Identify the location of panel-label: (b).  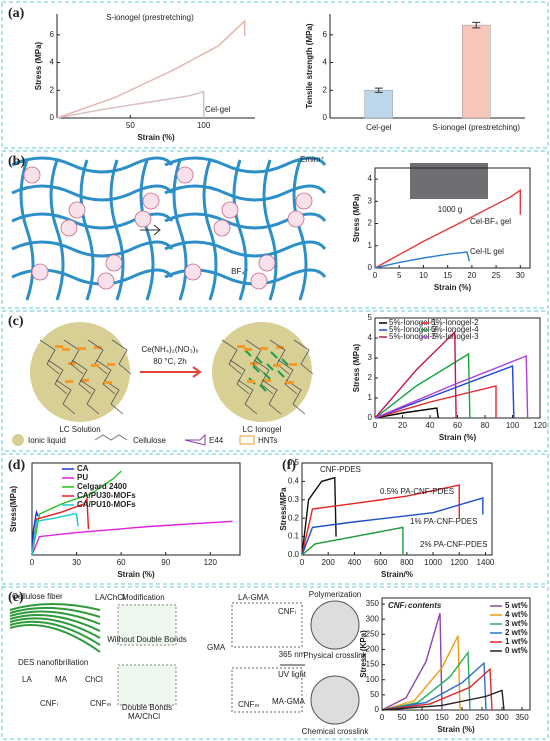
(16, 161).